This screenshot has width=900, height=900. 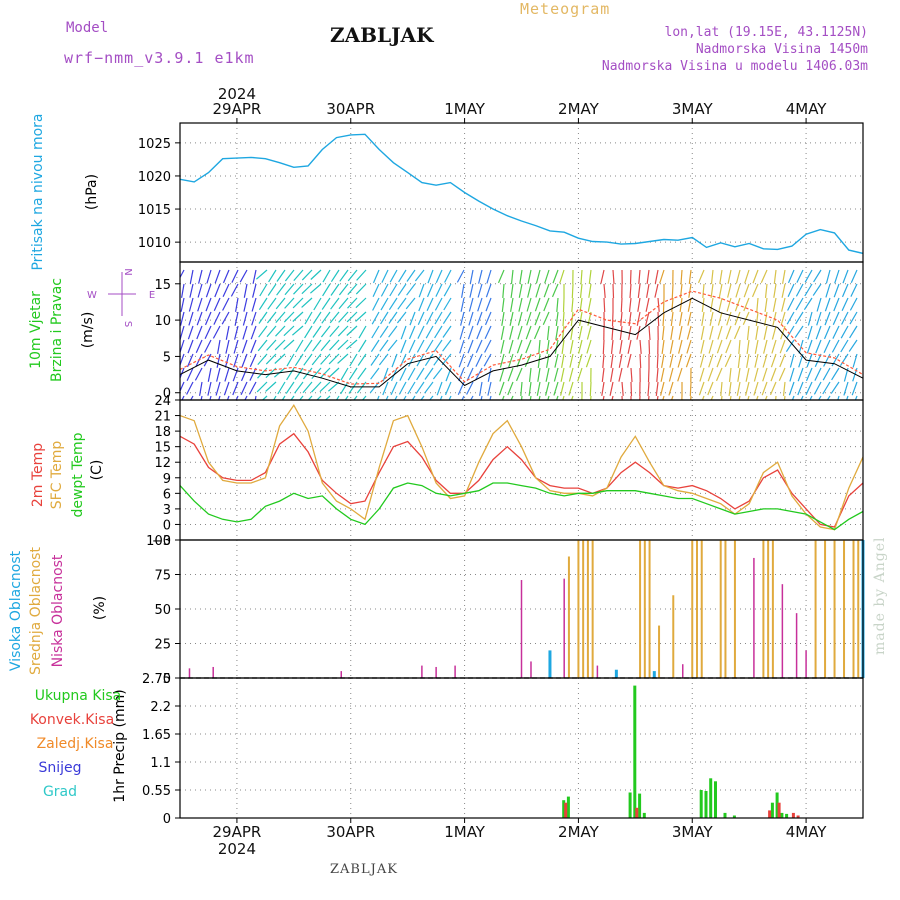 I want to click on panel-clouds: 0 25 50 75 100, so click(x=505, y=610).